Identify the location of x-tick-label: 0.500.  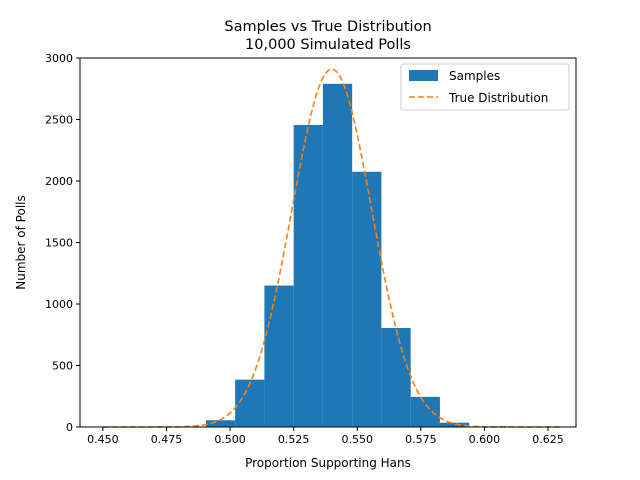
(230, 439).